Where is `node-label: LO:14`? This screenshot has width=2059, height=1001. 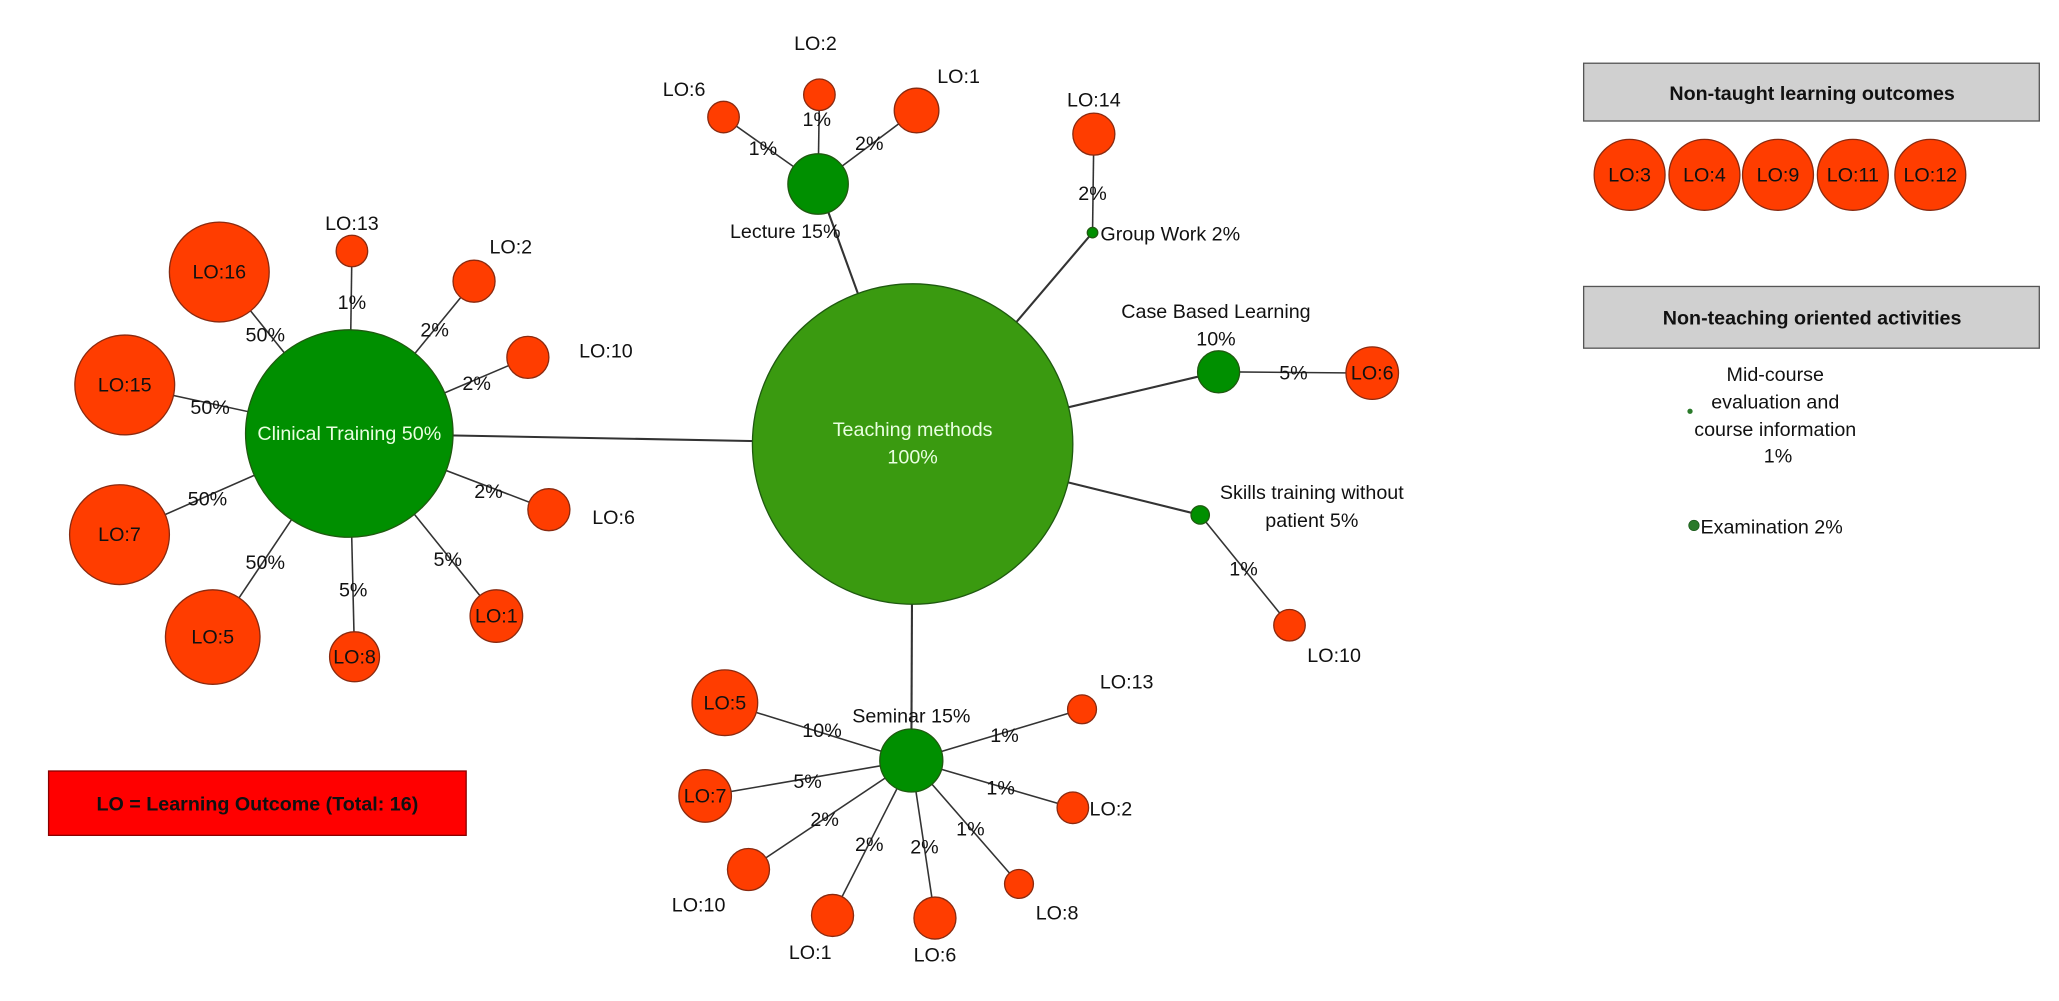 node-label: LO:14 is located at coordinates (1094, 101).